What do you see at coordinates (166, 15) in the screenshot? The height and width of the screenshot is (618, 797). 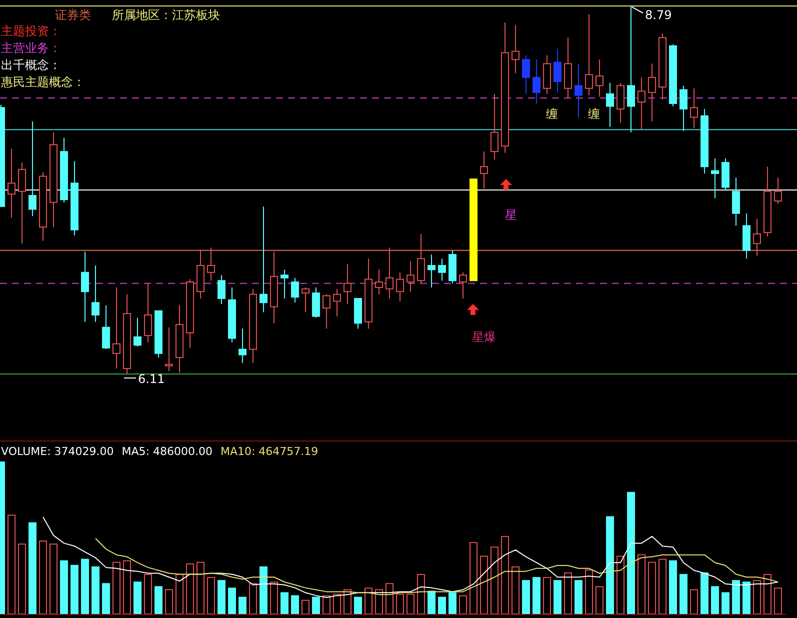 I see `annotation: 所属地区：江苏板块` at bounding box center [166, 15].